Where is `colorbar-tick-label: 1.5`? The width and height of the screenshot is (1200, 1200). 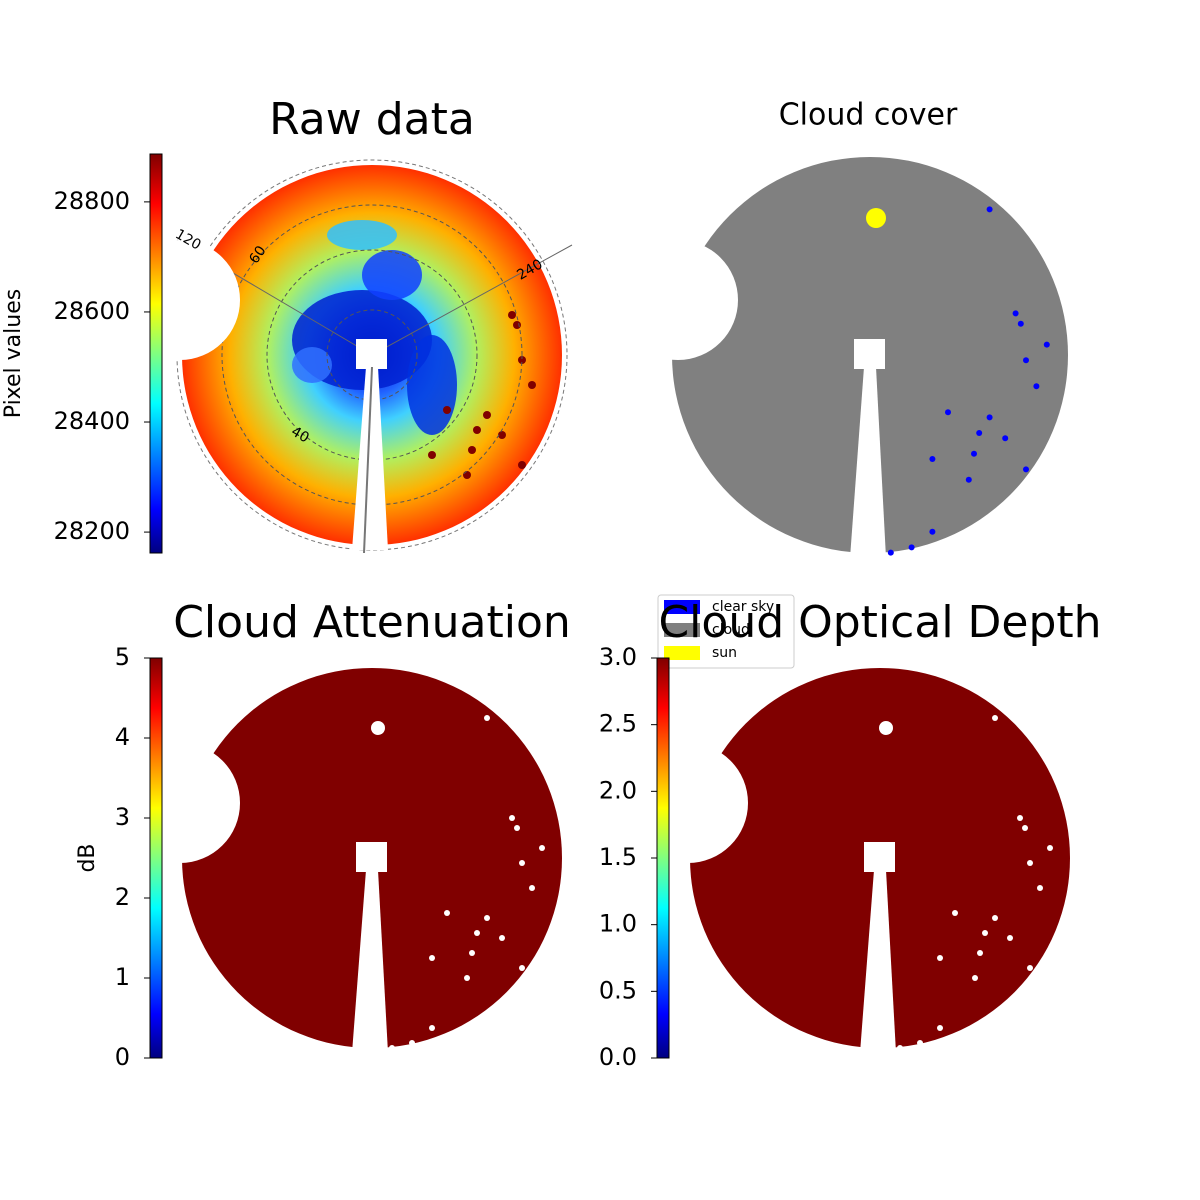
colorbar-tick-label: 1.5 is located at coordinates (618, 857).